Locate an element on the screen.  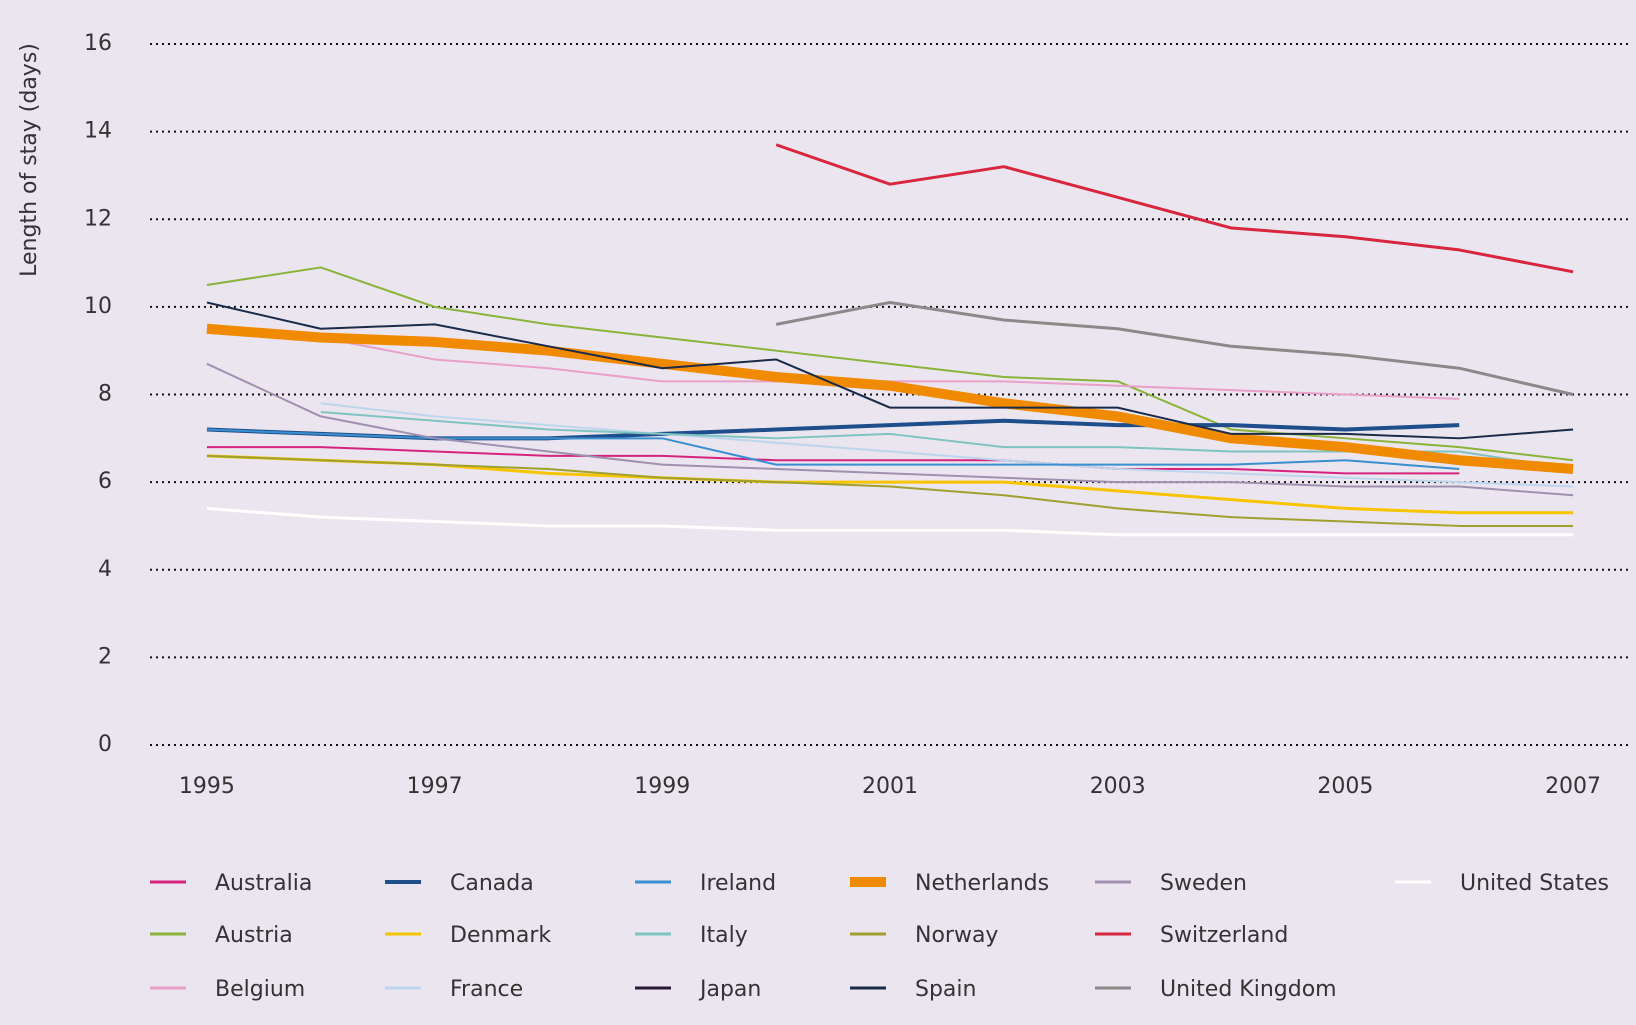
y-tick-label: 6 is located at coordinates (105, 481).